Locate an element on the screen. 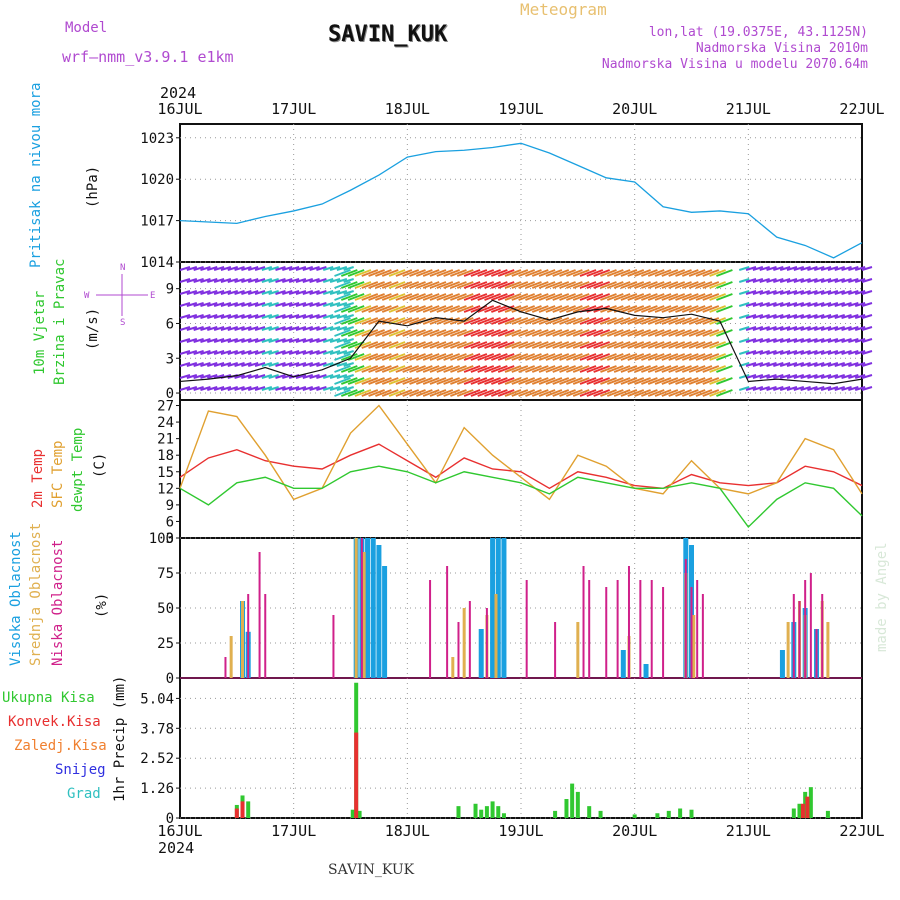 This screenshot has height=900, width=900. top-tick-label: 16JUL is located at coordinates (179, 109).